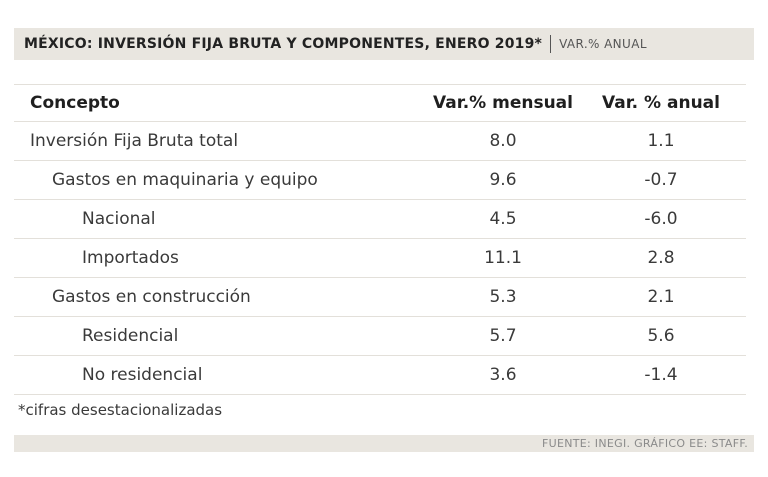 This screenshot has height=477, width=768. What do you see at coordinates (503, 103) in the screenshot?
I see `column-header-mensual: Var.% mensual` at bounding box center [503, 103].